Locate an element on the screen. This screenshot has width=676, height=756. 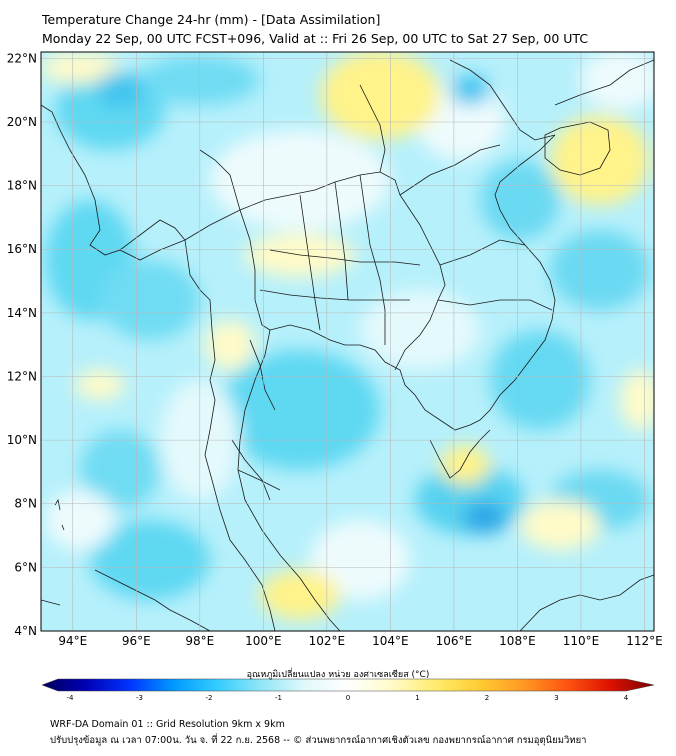
lat-tick-label: 16°N is located at coordinates (22, 249).